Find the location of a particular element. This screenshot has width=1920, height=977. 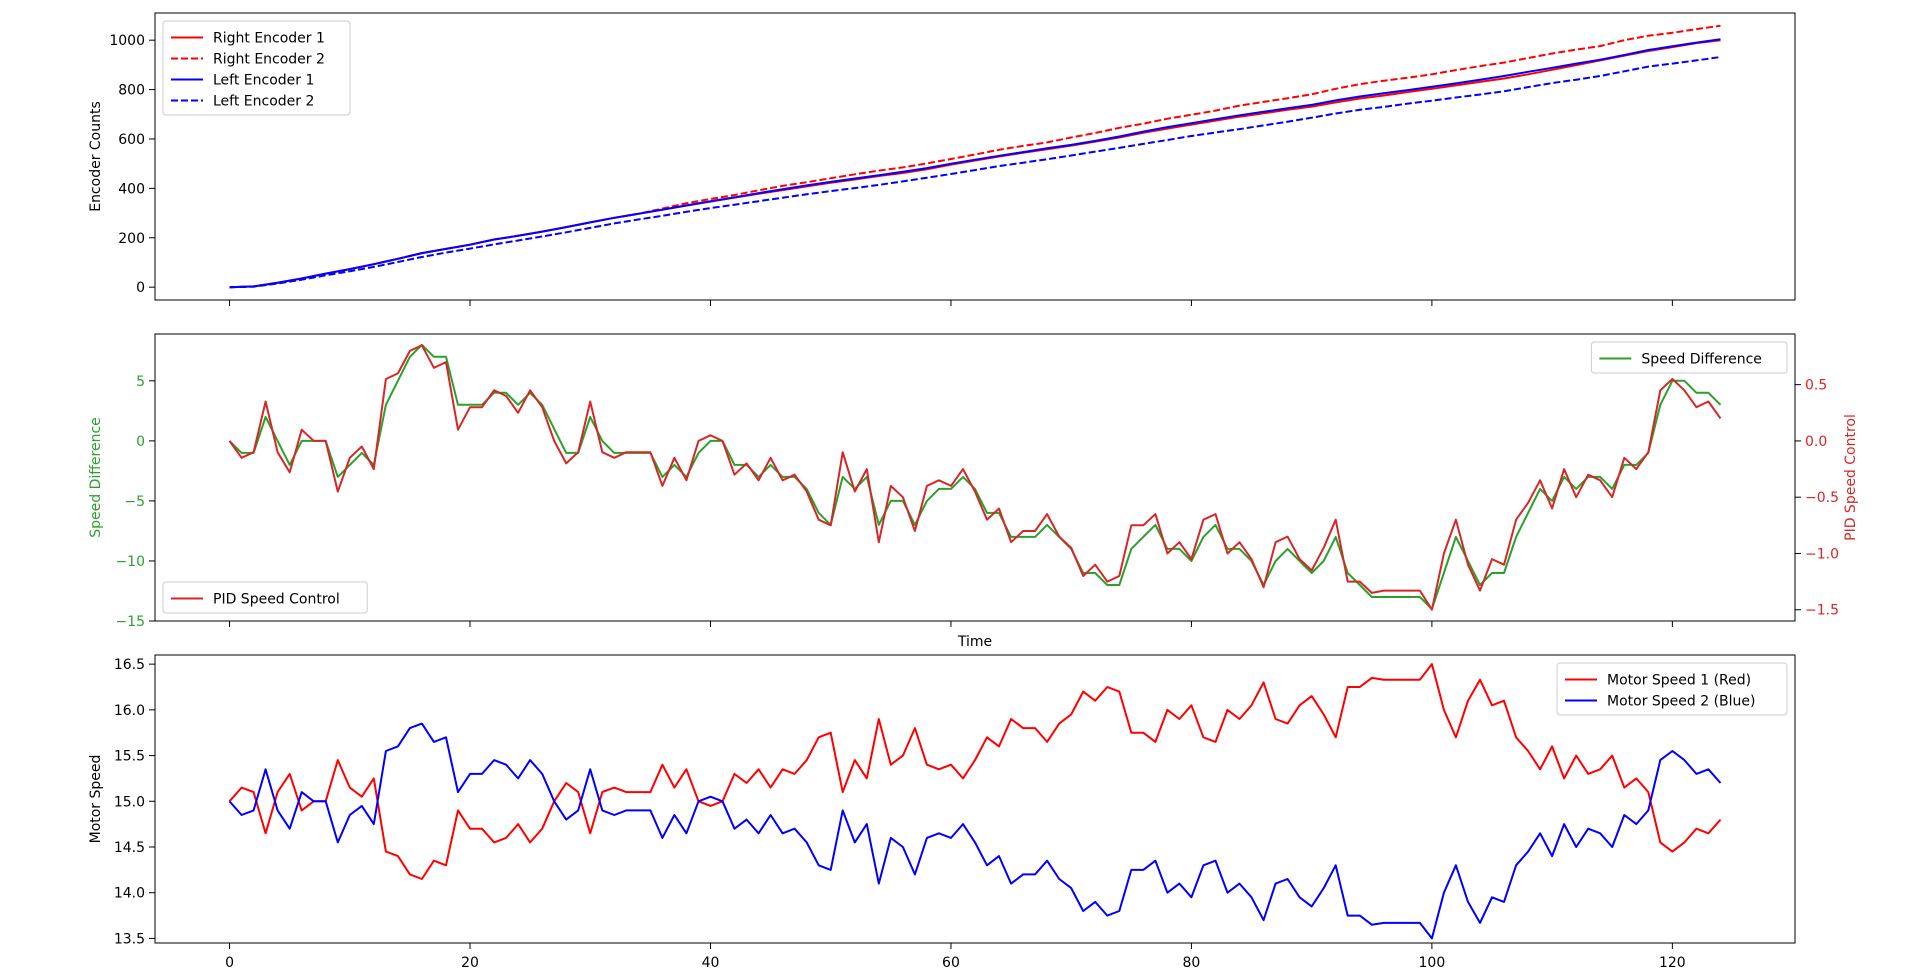

y-tick-label: −15 is located at coordinates (130, 622).